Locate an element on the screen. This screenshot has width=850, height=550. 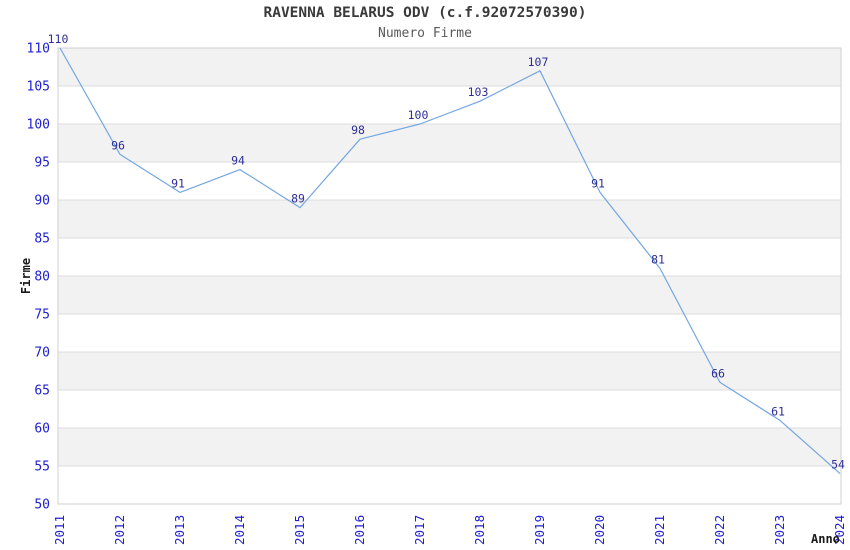
x-tick-label: 2019 is located at coordinates (539, 530).